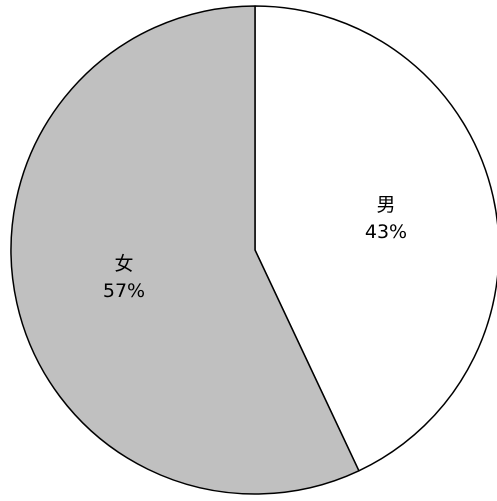 This screenshot has height=501, width=497. What do you see at coordinates (385, 205) in the screenshot?
I see `pie-slice-0-label: 男` at bounding box center [385, 205].